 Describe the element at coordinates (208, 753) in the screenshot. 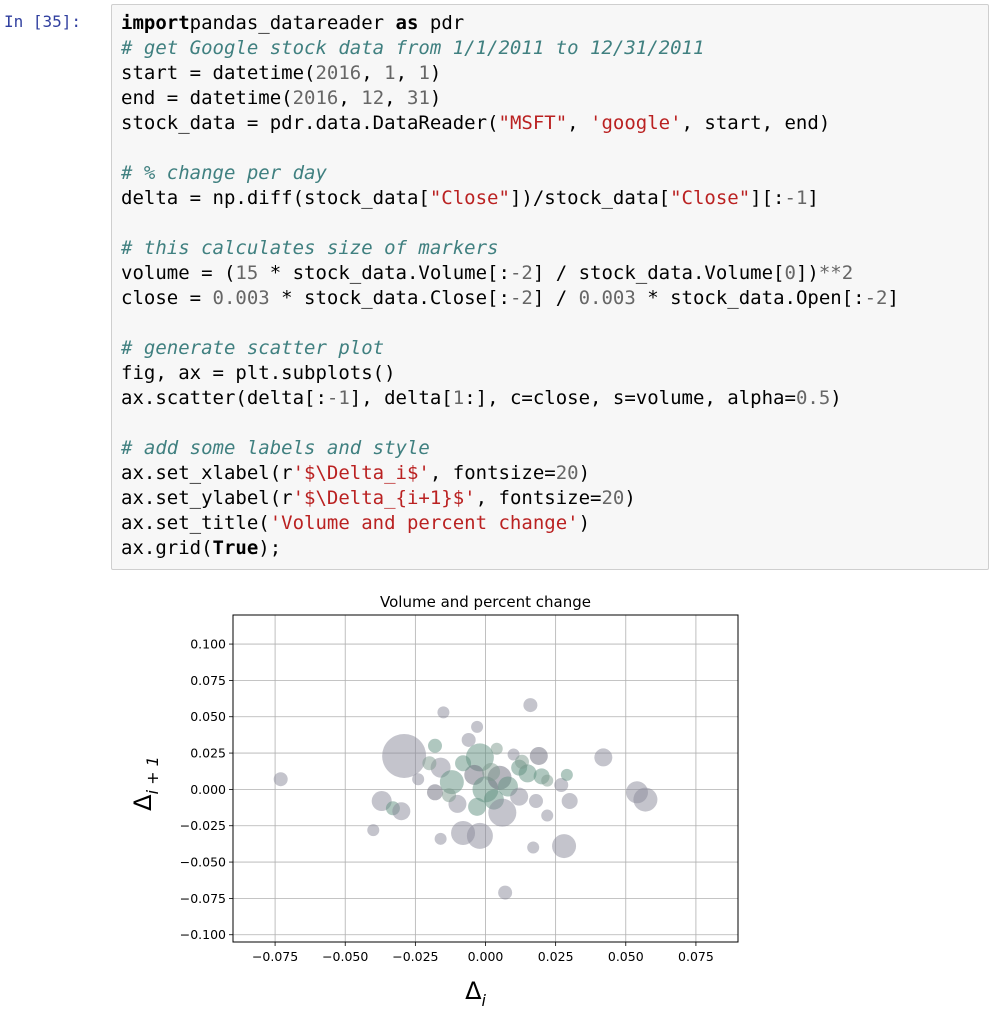

I see `y-tick-label: 0.025` at that location.